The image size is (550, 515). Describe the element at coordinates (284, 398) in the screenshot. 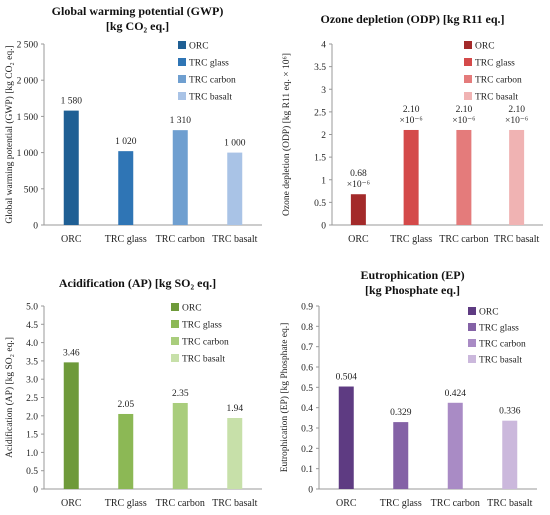

I see `y-axis-label: Eutrophication (EP) [kg Phosphate eq.]` at that location.